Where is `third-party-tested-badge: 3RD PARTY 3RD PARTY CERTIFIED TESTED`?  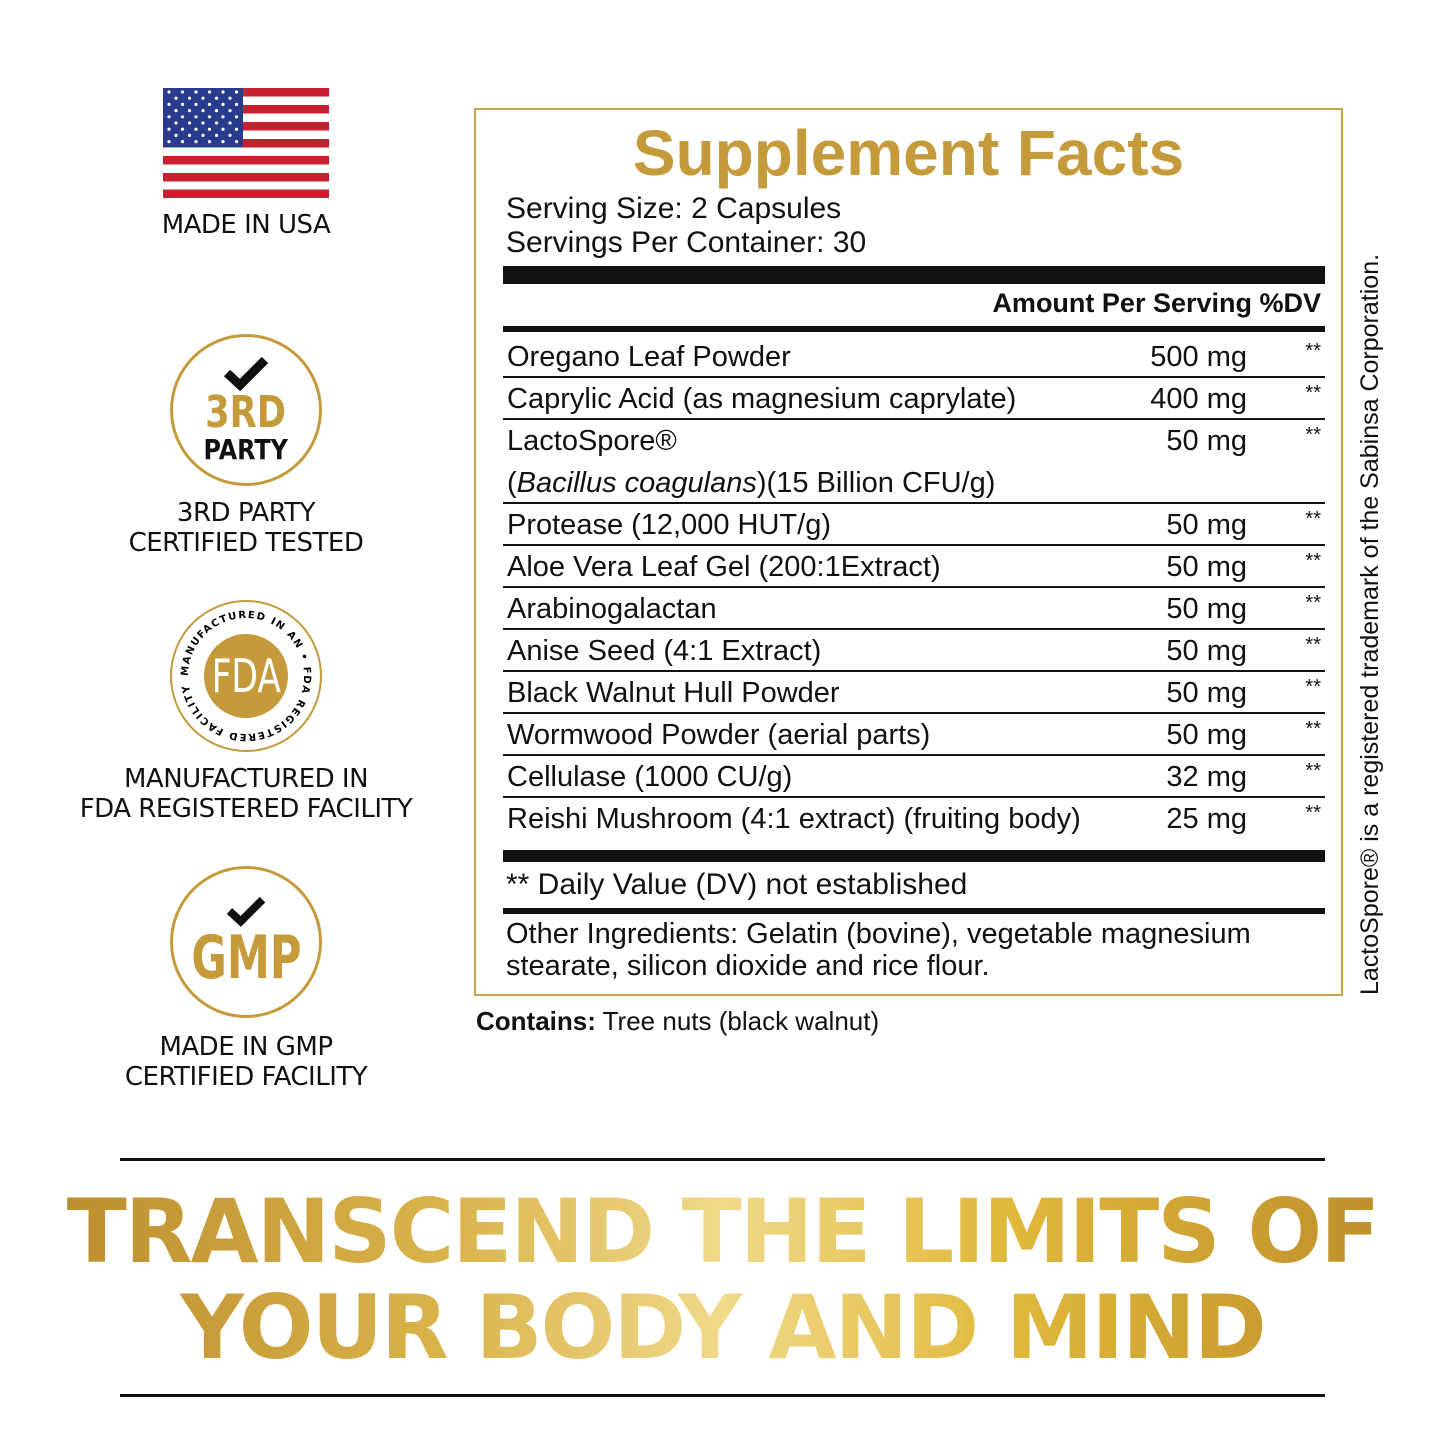 third-party-tested-badge: 3RD PARTY 3RD PARTY CERTIFIED TESTED is located at coordinates (246, 446).